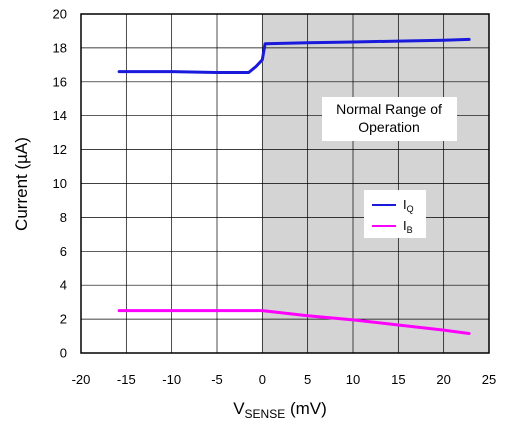 This screenshot has width=509, height=422. I want to click on annotation-background, so click(389, 119).